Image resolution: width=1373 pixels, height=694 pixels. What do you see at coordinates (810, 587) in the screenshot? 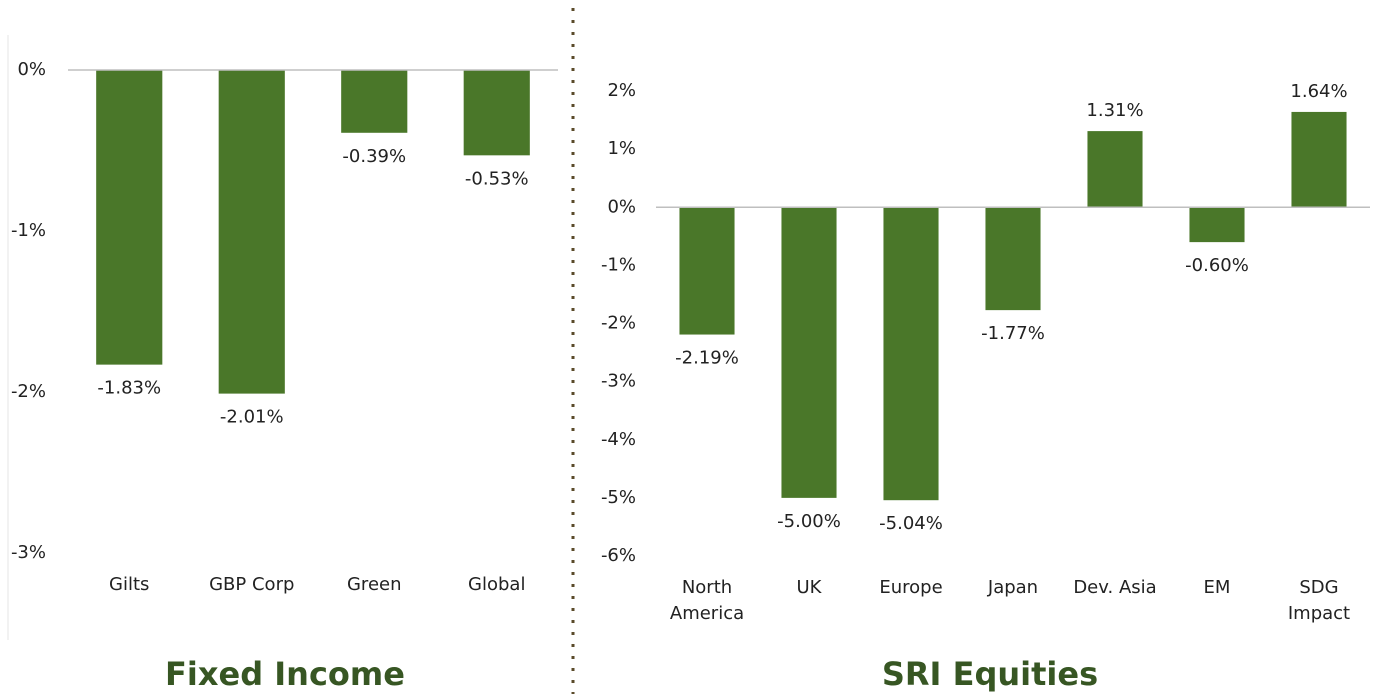
I see `x-tick-label: UK` at bounding box center [810, 587].